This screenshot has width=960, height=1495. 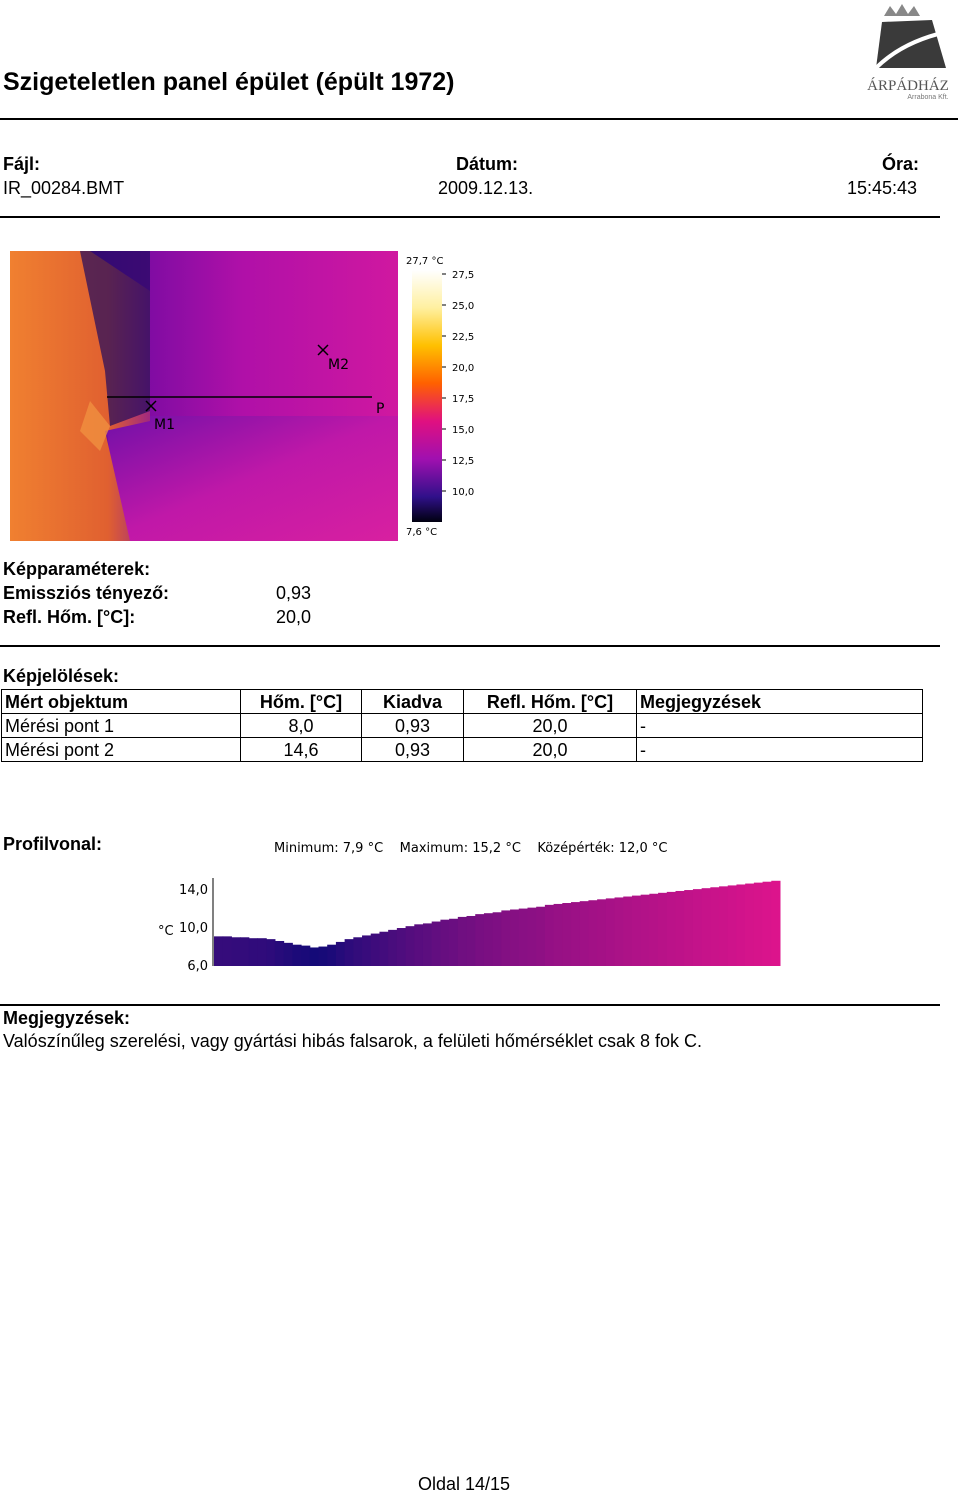 I want to click on col-header: Mért objektum, so click(x=121, y=701).